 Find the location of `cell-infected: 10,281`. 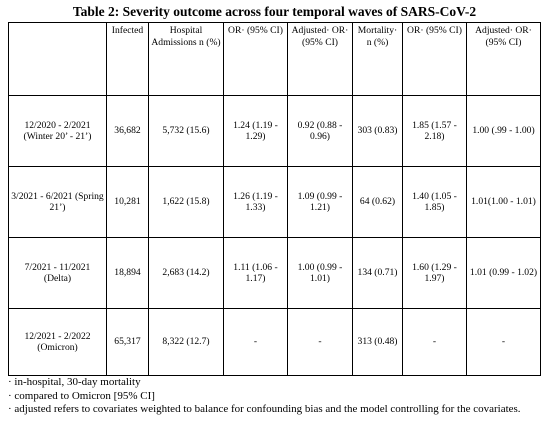

cell-infected: 10,281 is located at coordinates (127, 202).